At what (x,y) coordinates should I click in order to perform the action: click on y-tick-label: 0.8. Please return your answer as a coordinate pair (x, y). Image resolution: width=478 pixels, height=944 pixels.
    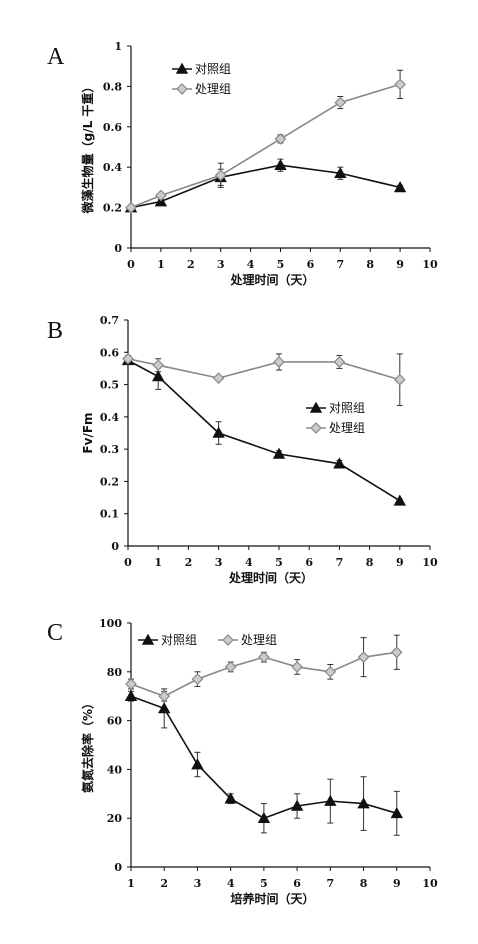
    Looking at the image, I should click on (112, 86).